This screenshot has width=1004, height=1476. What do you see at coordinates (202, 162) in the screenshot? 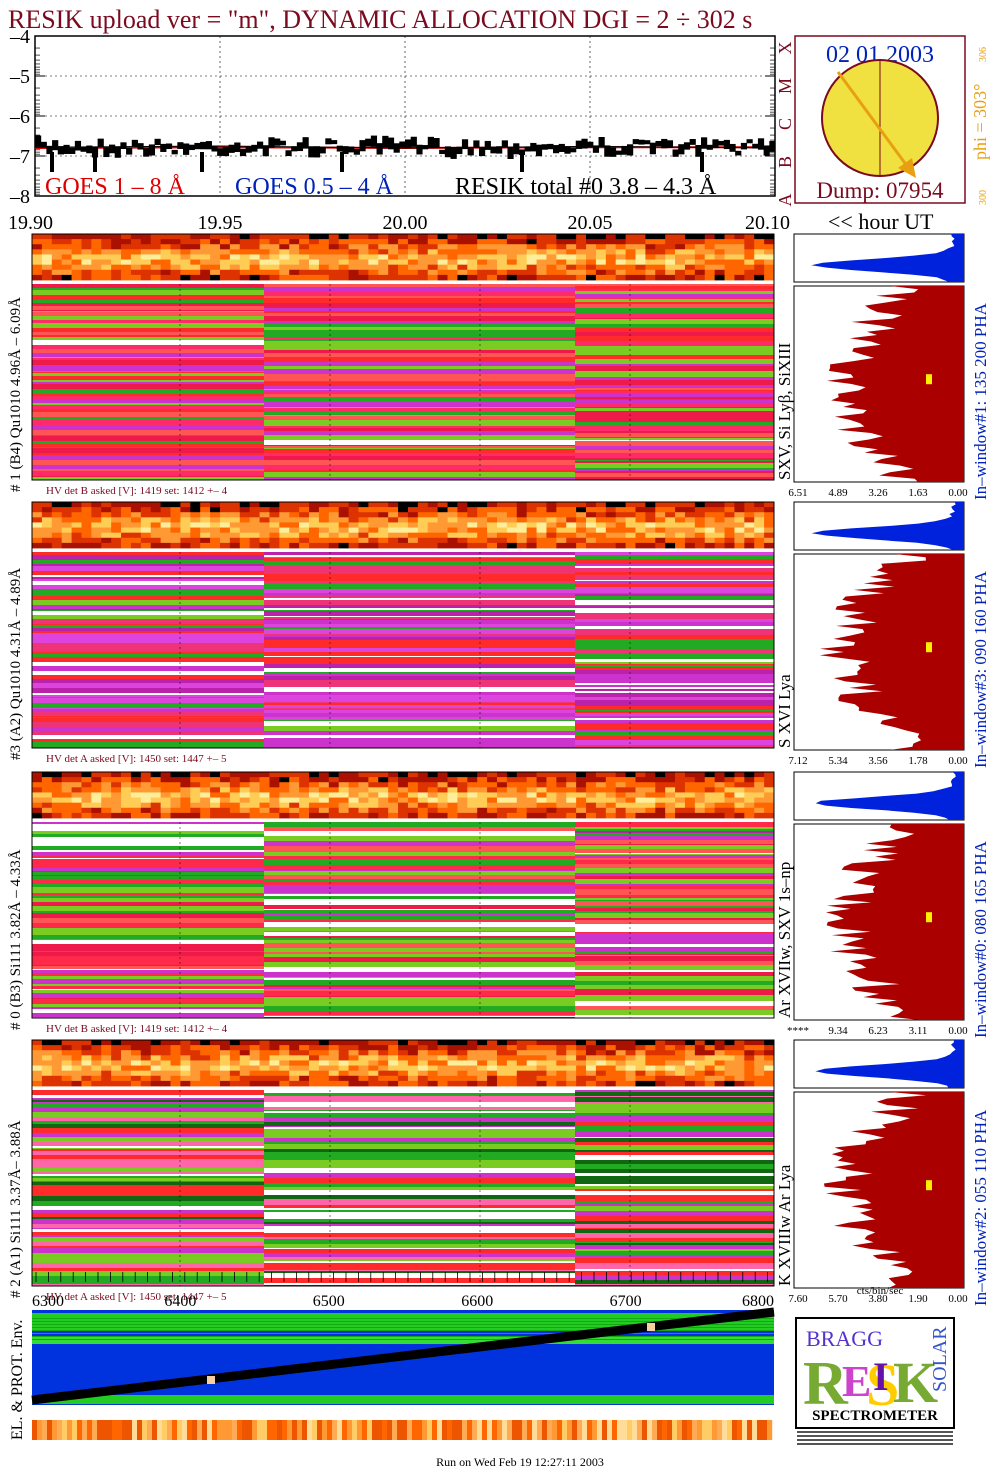
I see `resik-spike` at bounding box center [202, 162].